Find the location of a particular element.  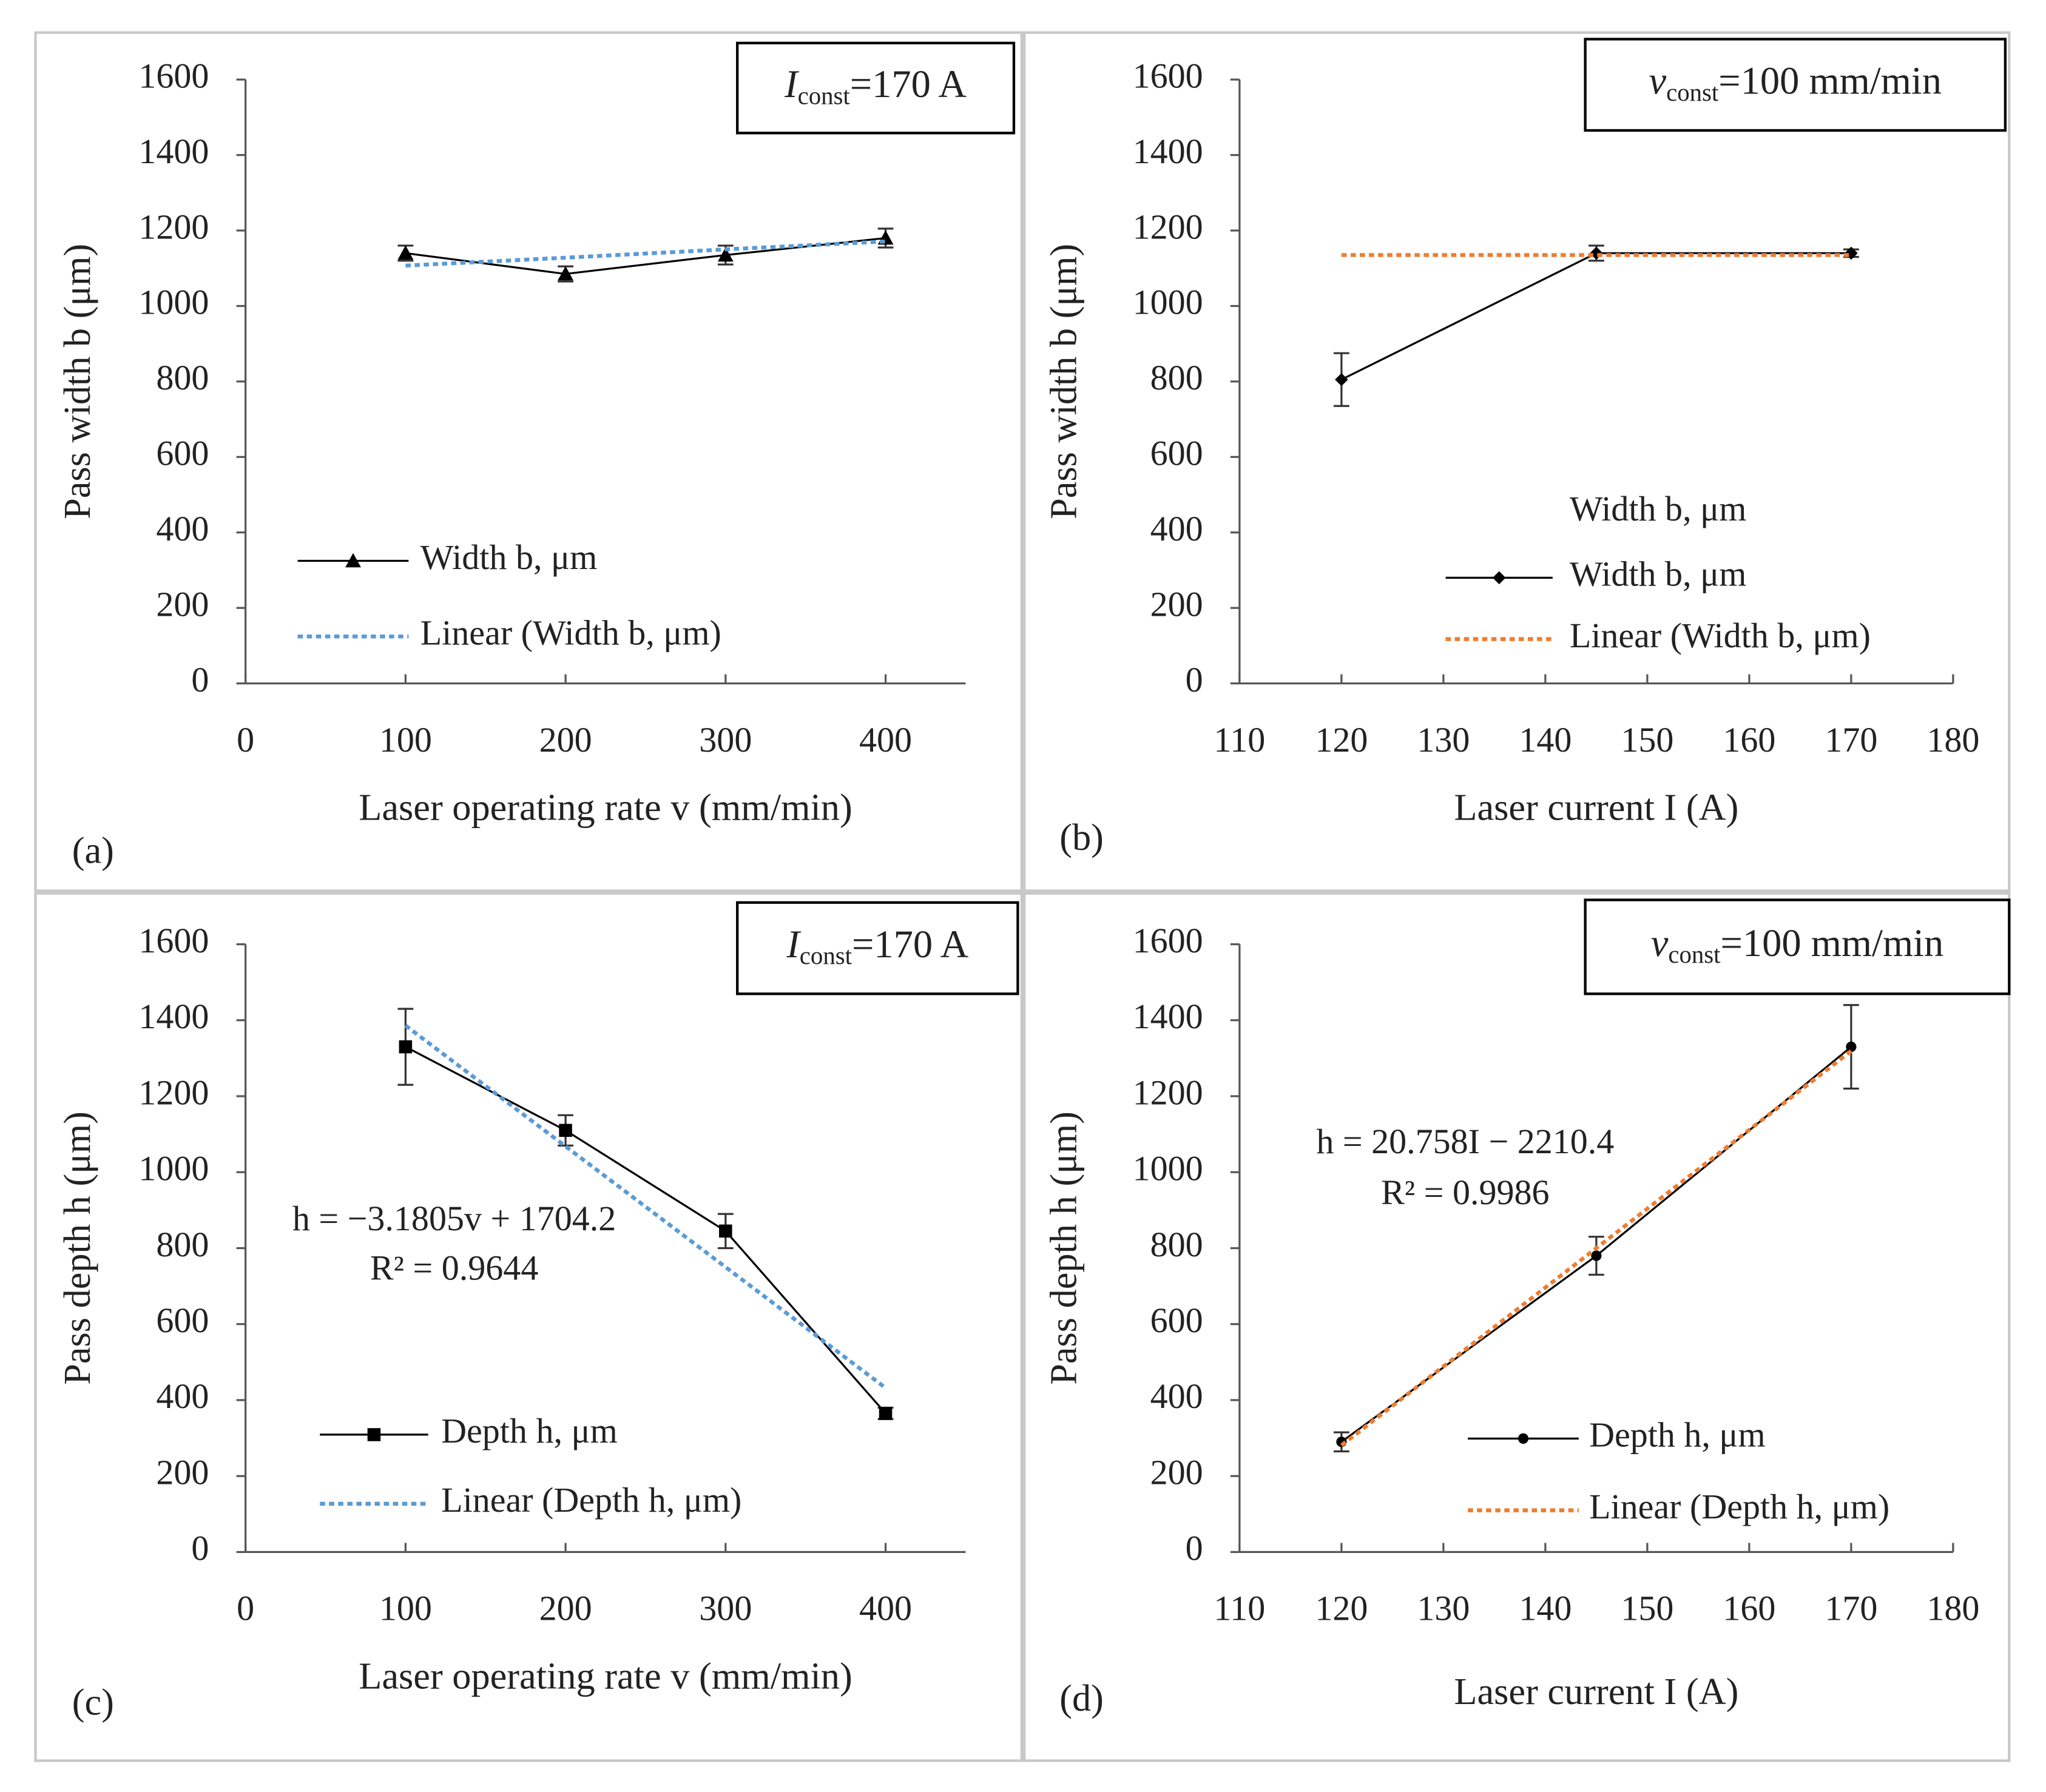

y-axis-title: Pass width b (μm) is located at coordinates (77, 382).